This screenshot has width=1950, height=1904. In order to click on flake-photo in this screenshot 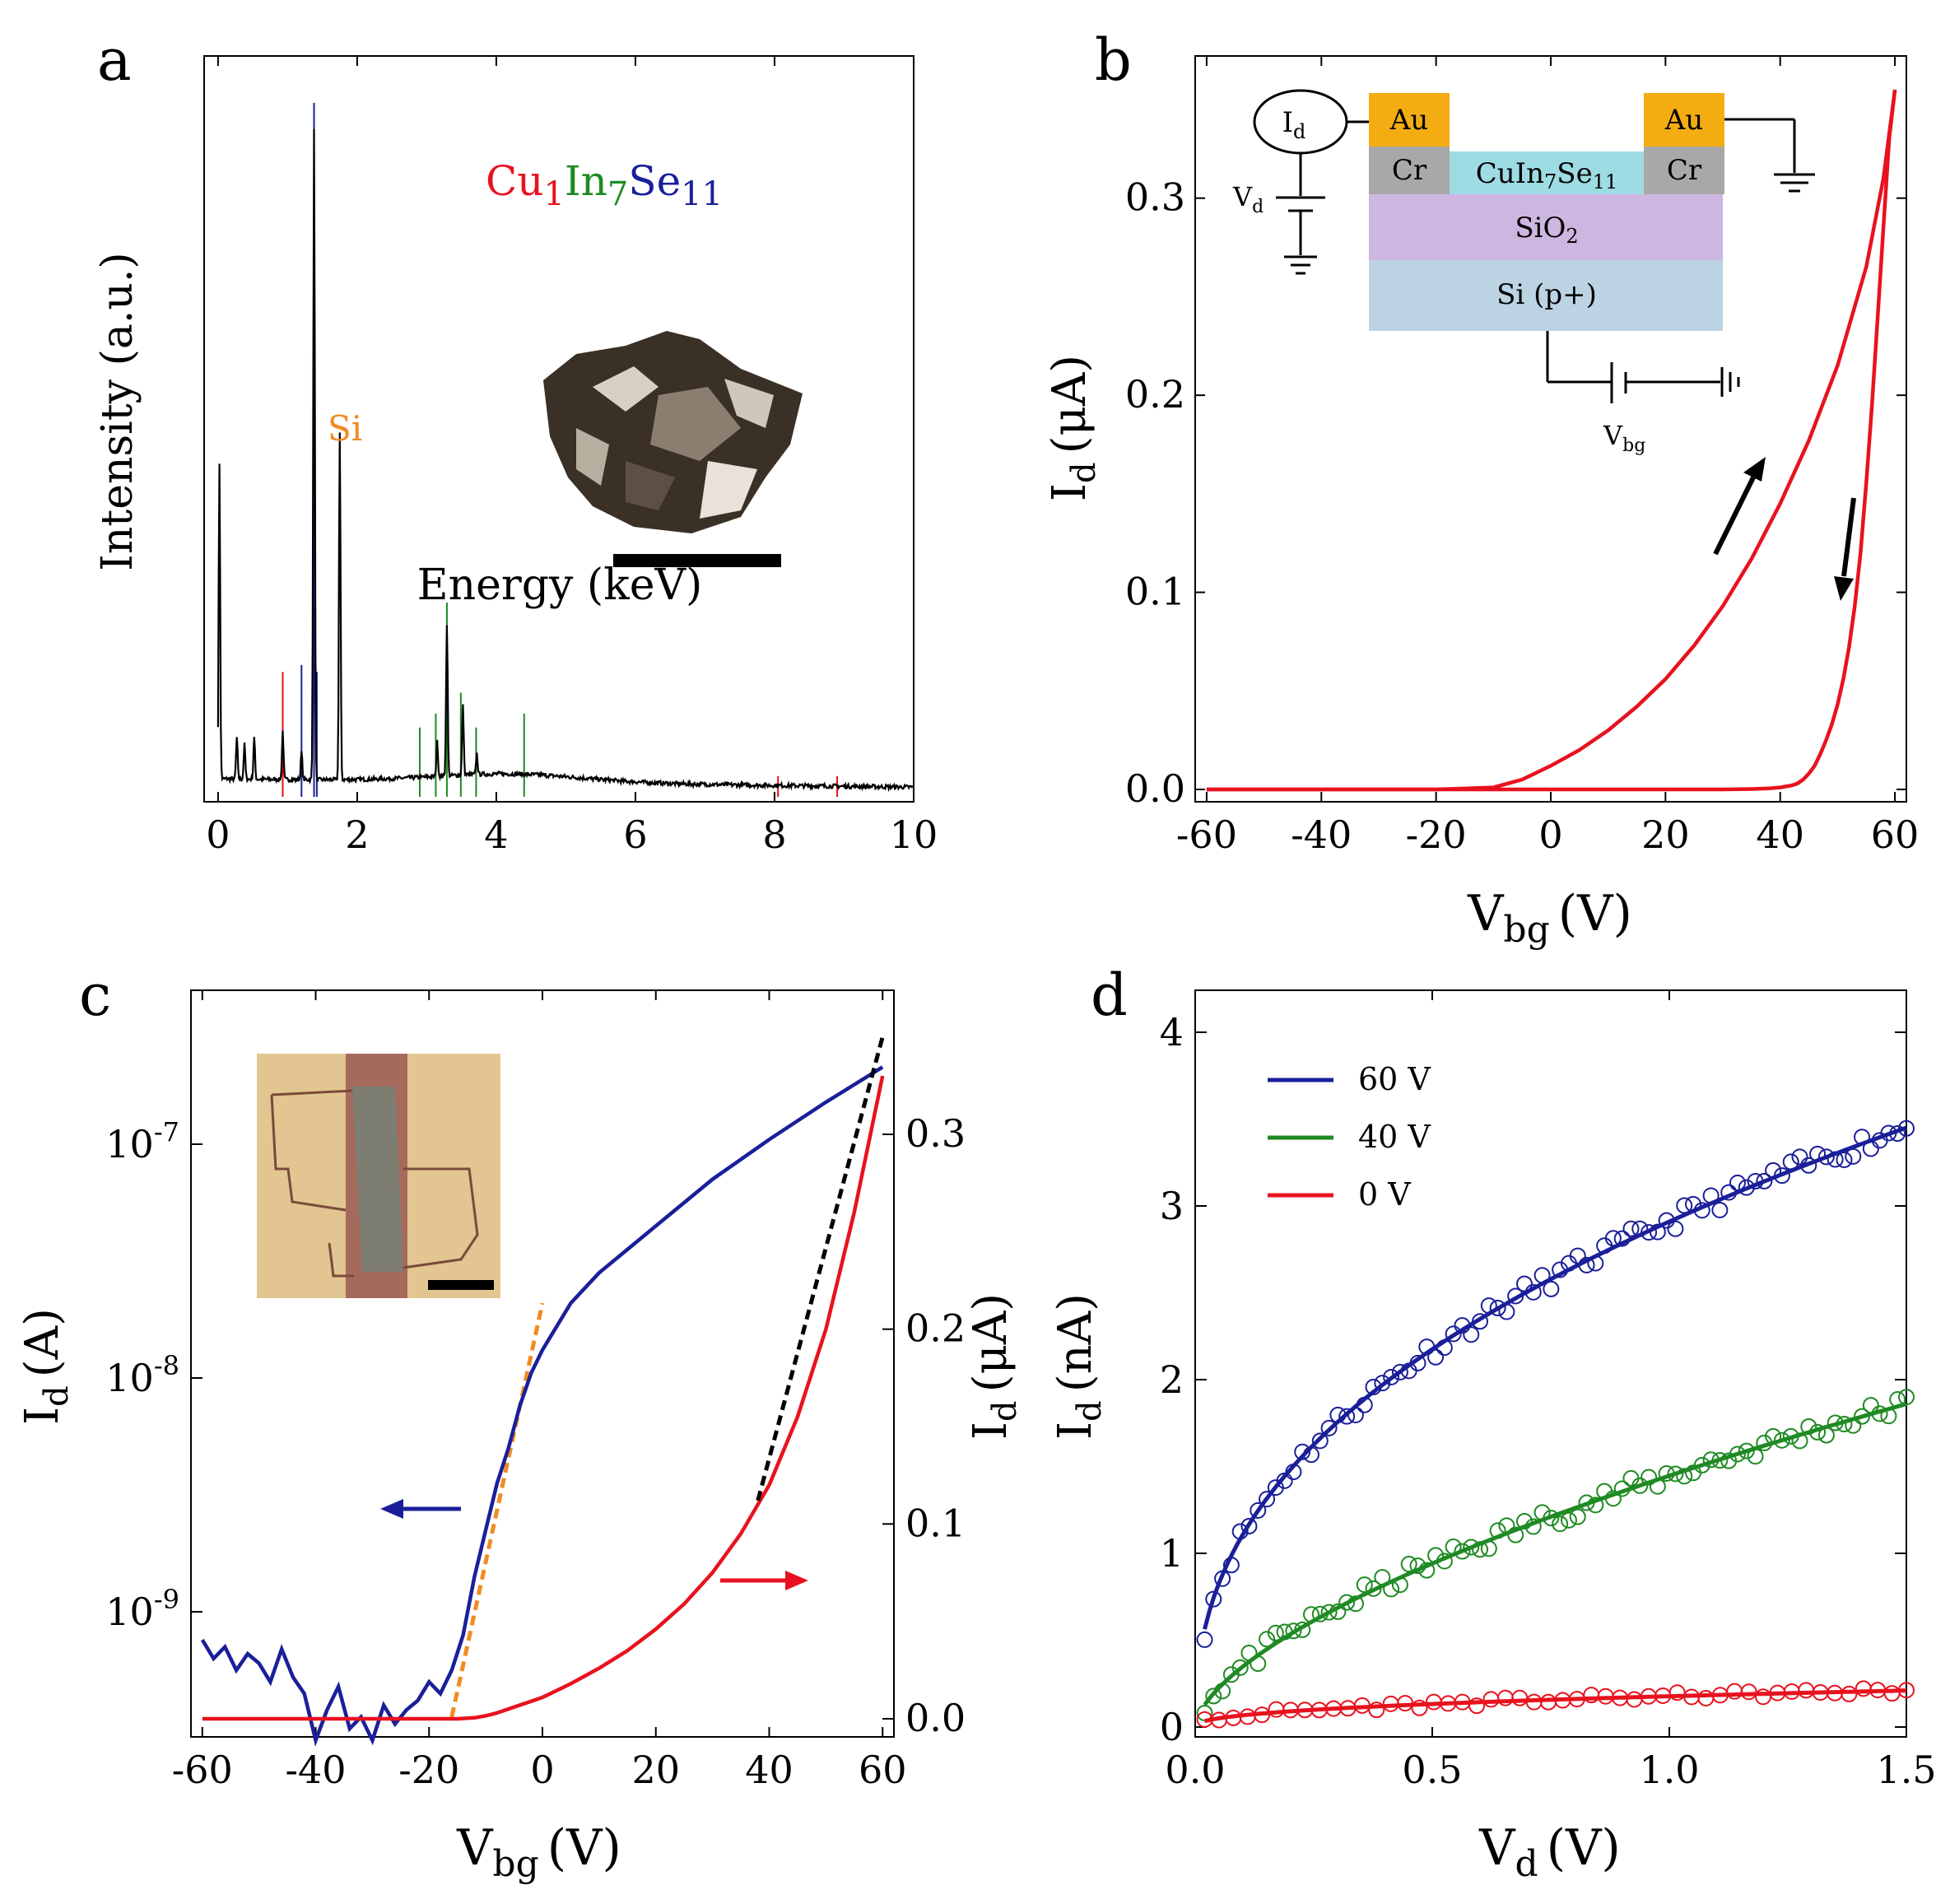, I will do `click(673, 432)`.